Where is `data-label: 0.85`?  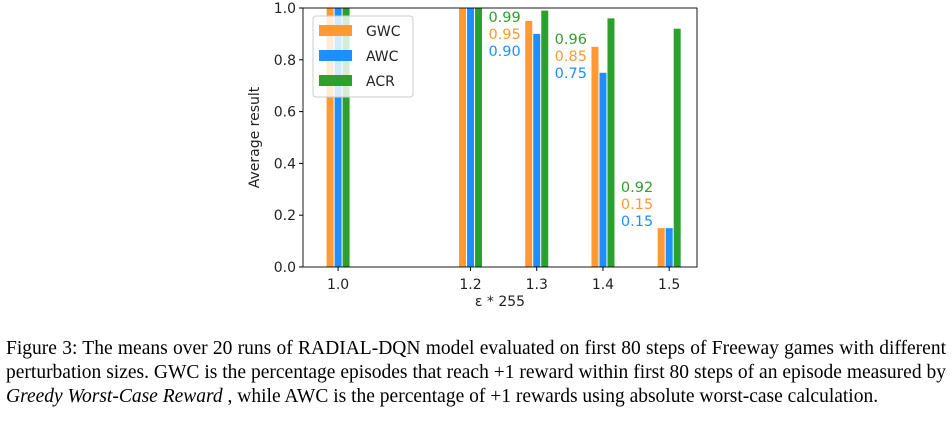
data-label: 0.85 is located at coordinates (571, 57).